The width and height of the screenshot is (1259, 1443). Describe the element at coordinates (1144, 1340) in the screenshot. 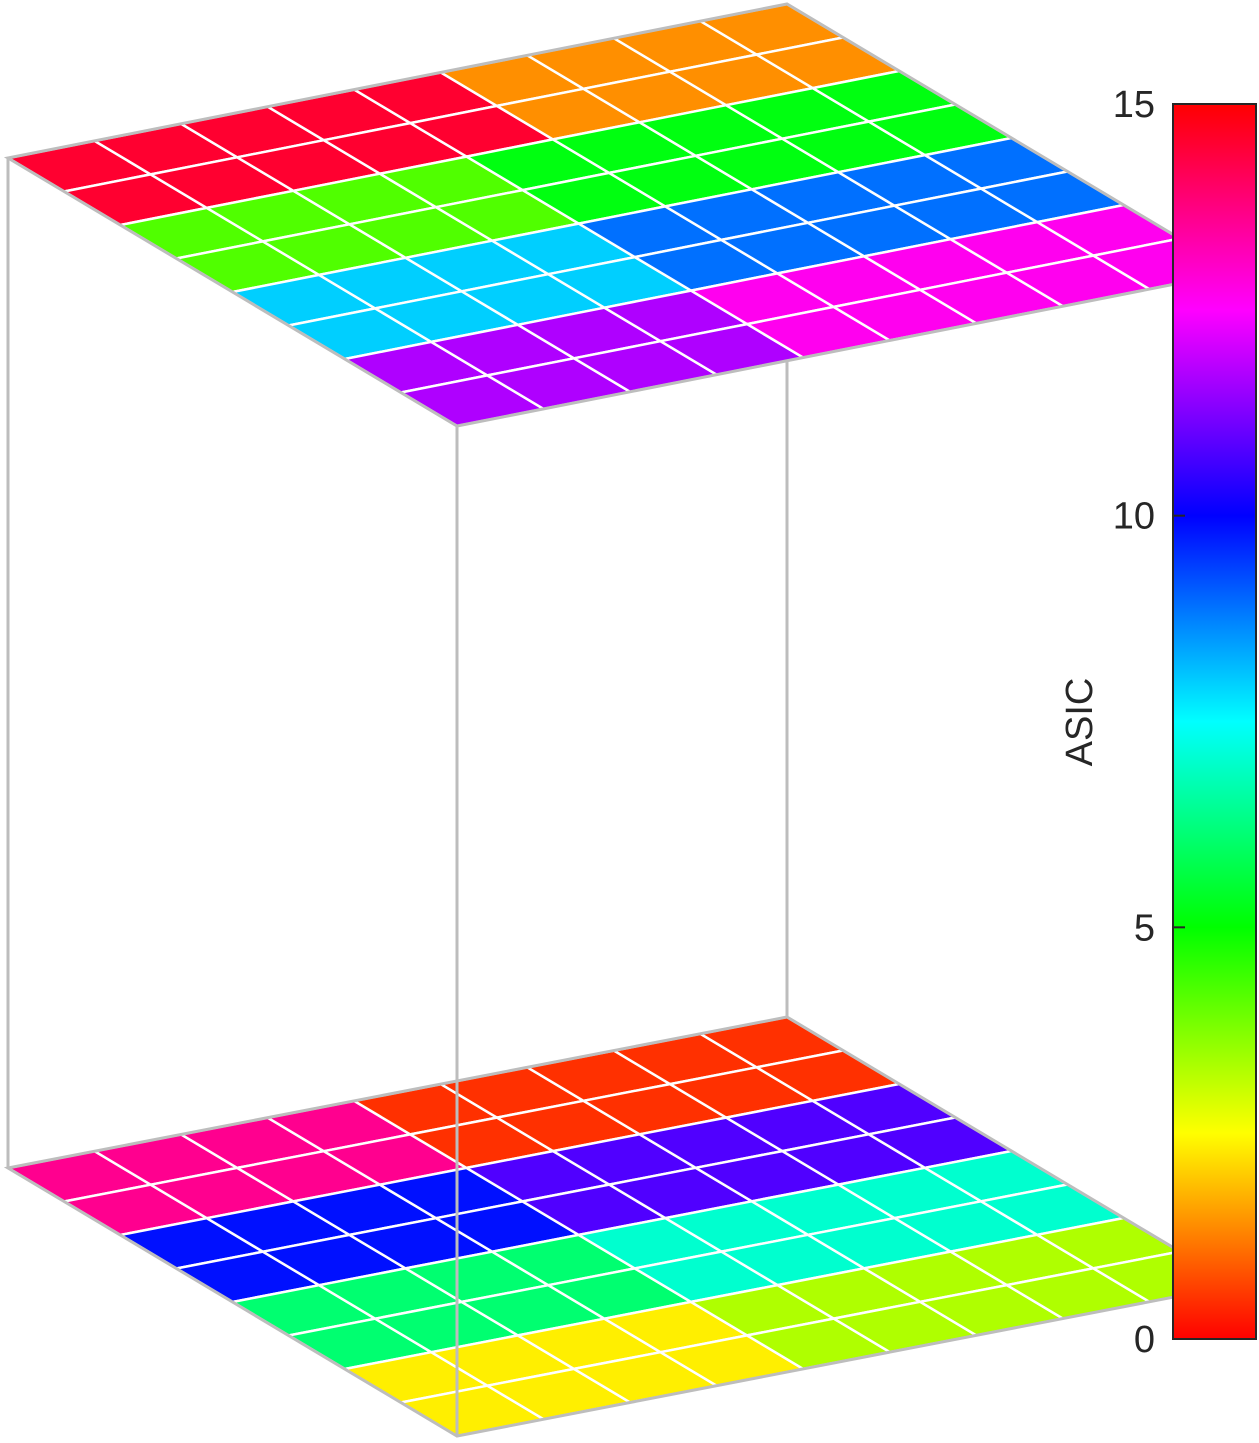

I see `colorbar-tick-label: 0` at that location.